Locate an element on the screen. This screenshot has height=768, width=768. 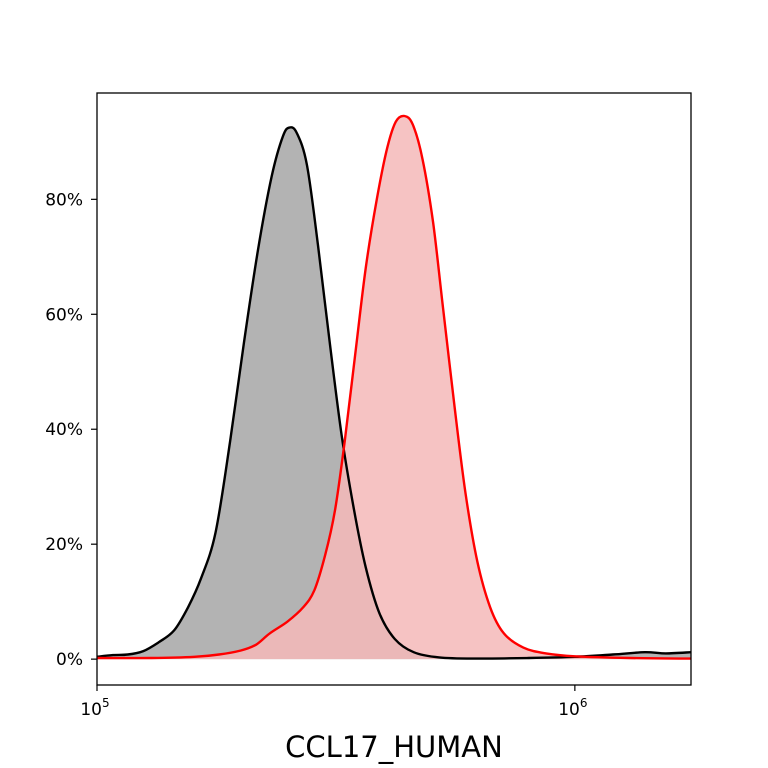
y-tick-label: 80% is located at coordinates (64, 200).